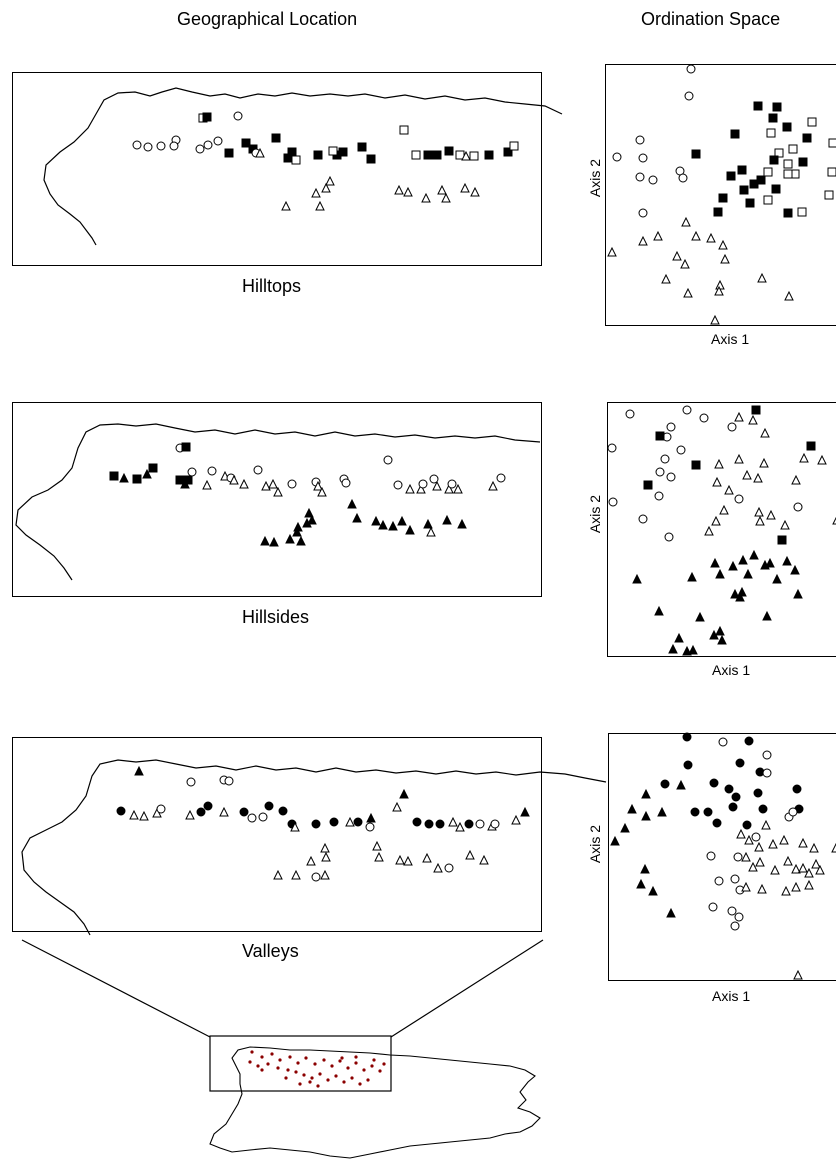 This screenshot has width=836, height=1162. What do you see at coordinates (272, 286) in the screenshot?
I see `hilltops-label: Hilltops` at bounding box center [272, 286].